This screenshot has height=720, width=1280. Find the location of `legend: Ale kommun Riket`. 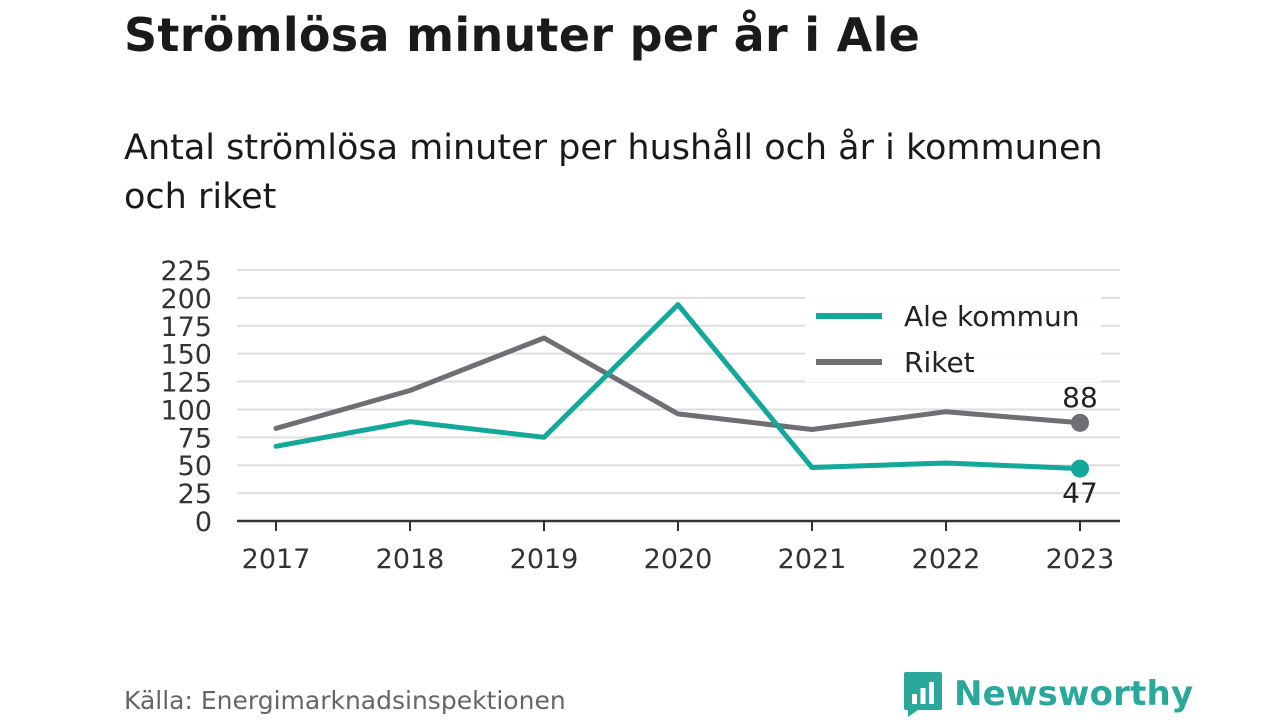

legend: Ale kommun Riket is located at coordinates (953, 338).